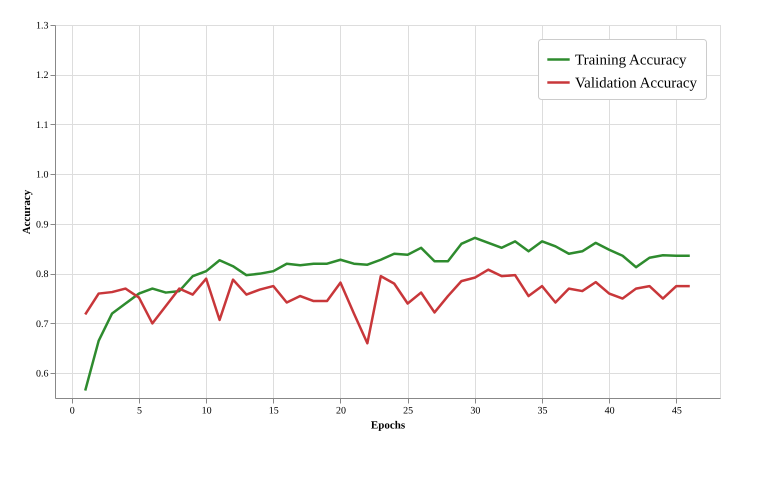 This screenshot has height=490, width=780. I want to click on x-tick-label: 40, so click(609, 411).